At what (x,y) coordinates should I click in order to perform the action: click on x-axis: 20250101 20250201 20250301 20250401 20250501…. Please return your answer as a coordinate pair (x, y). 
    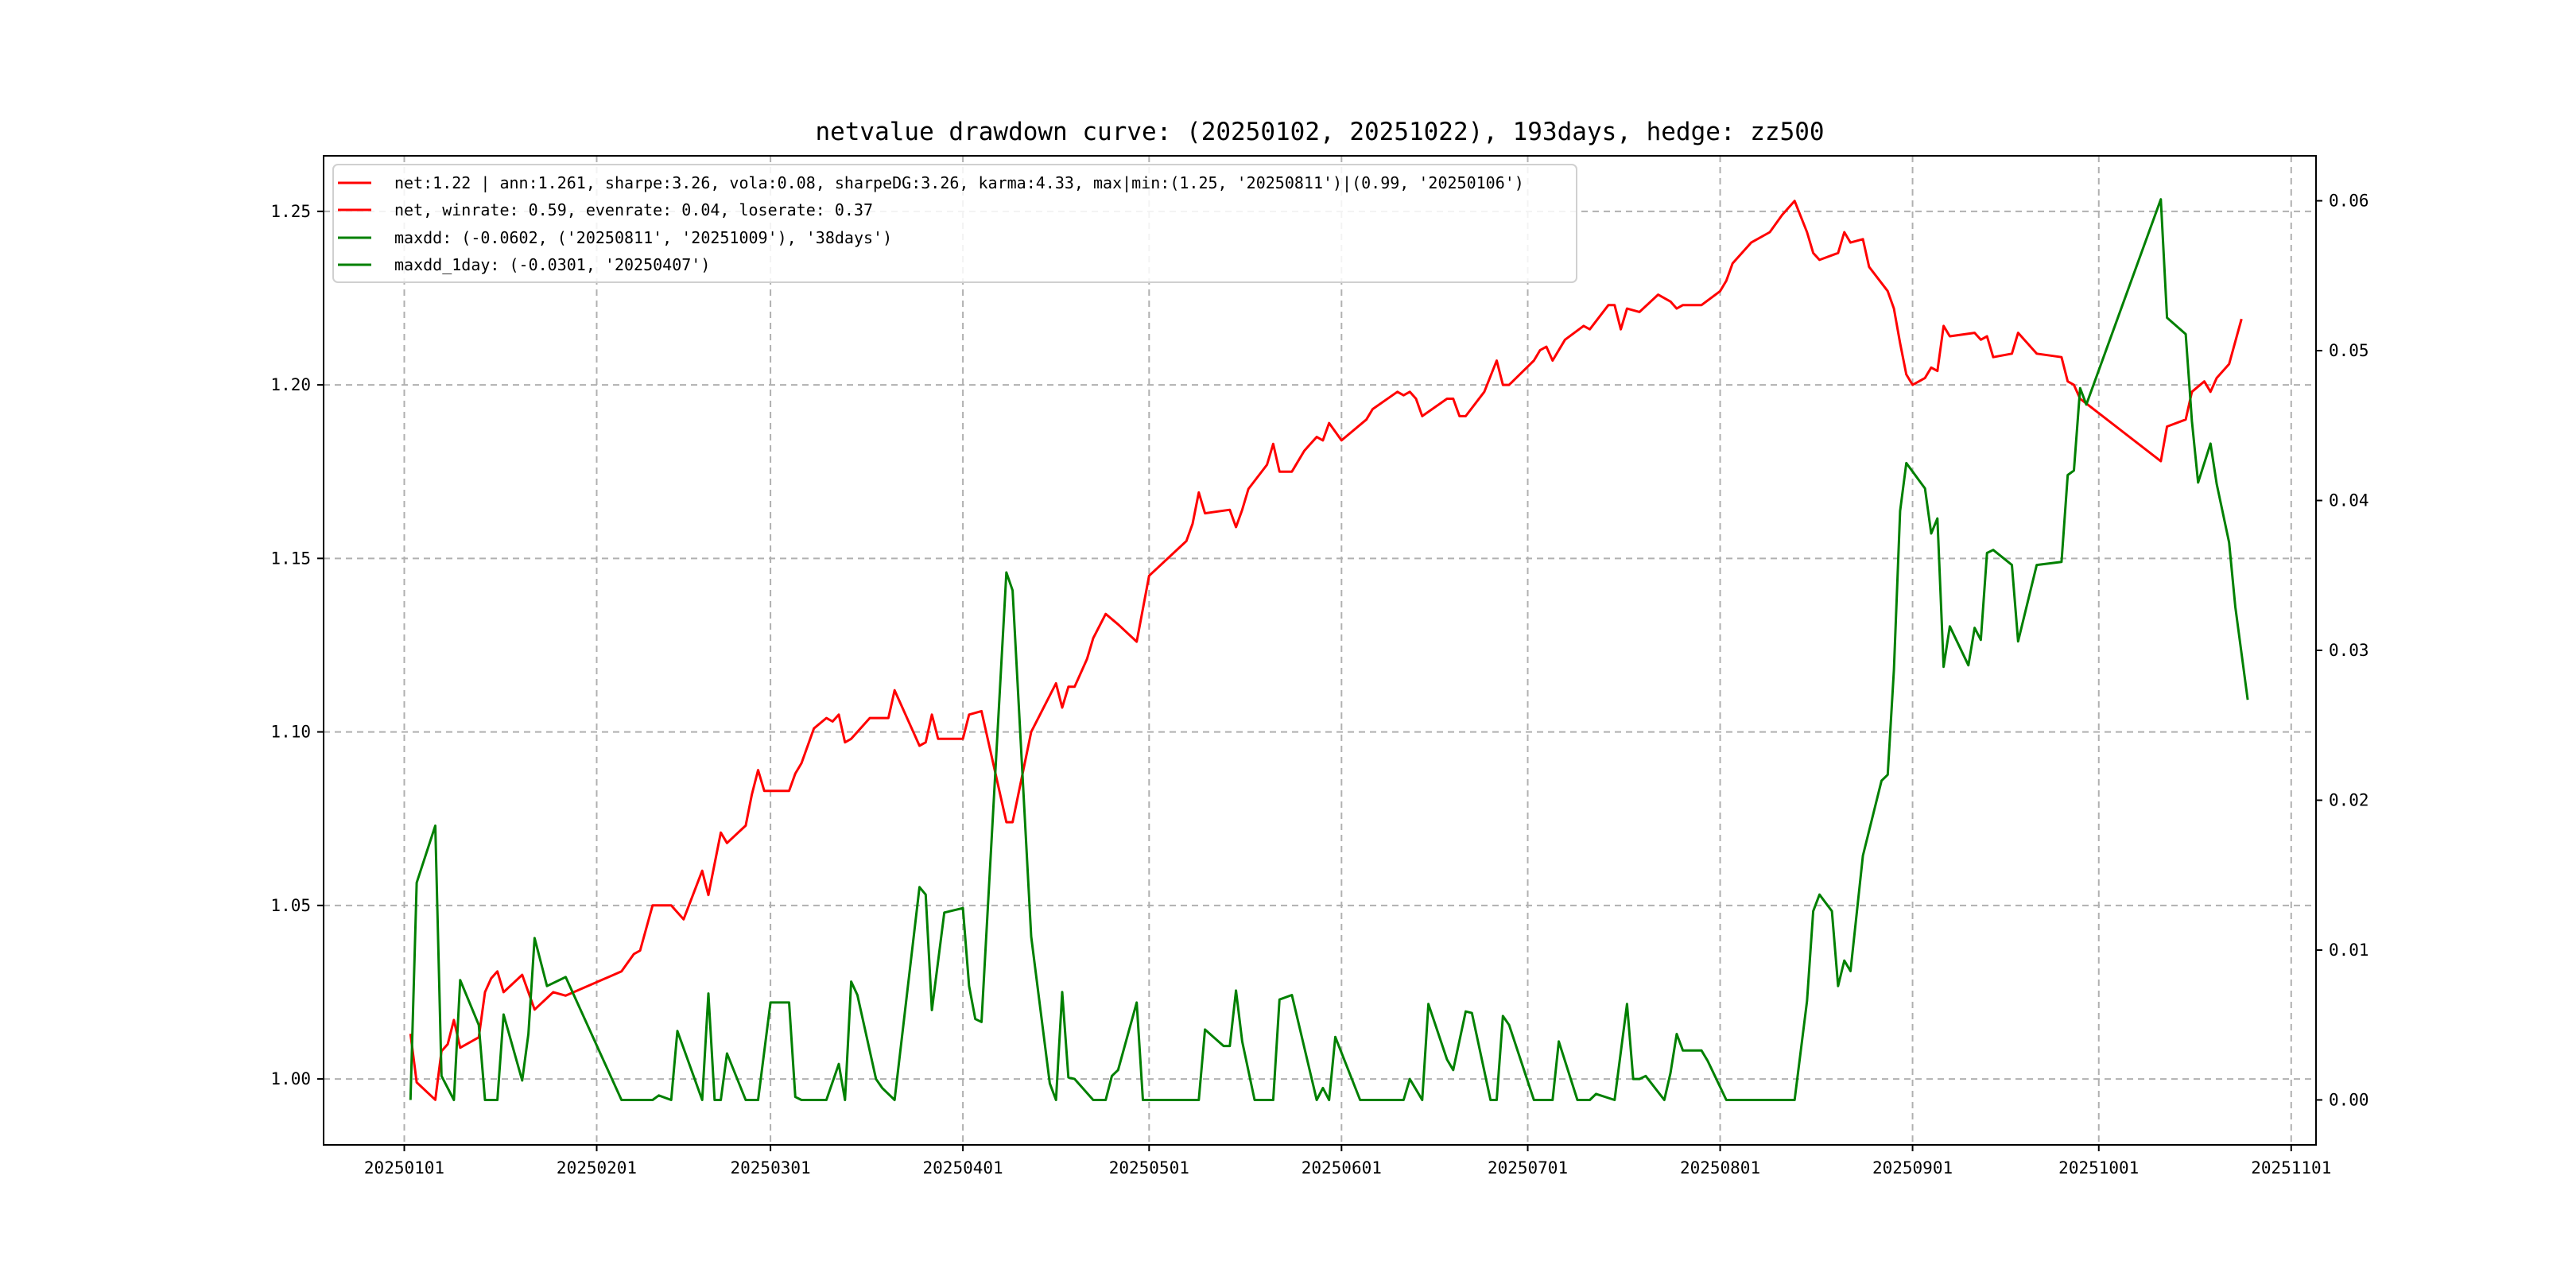
    Looking at the image, I should click on (1347, 1161).